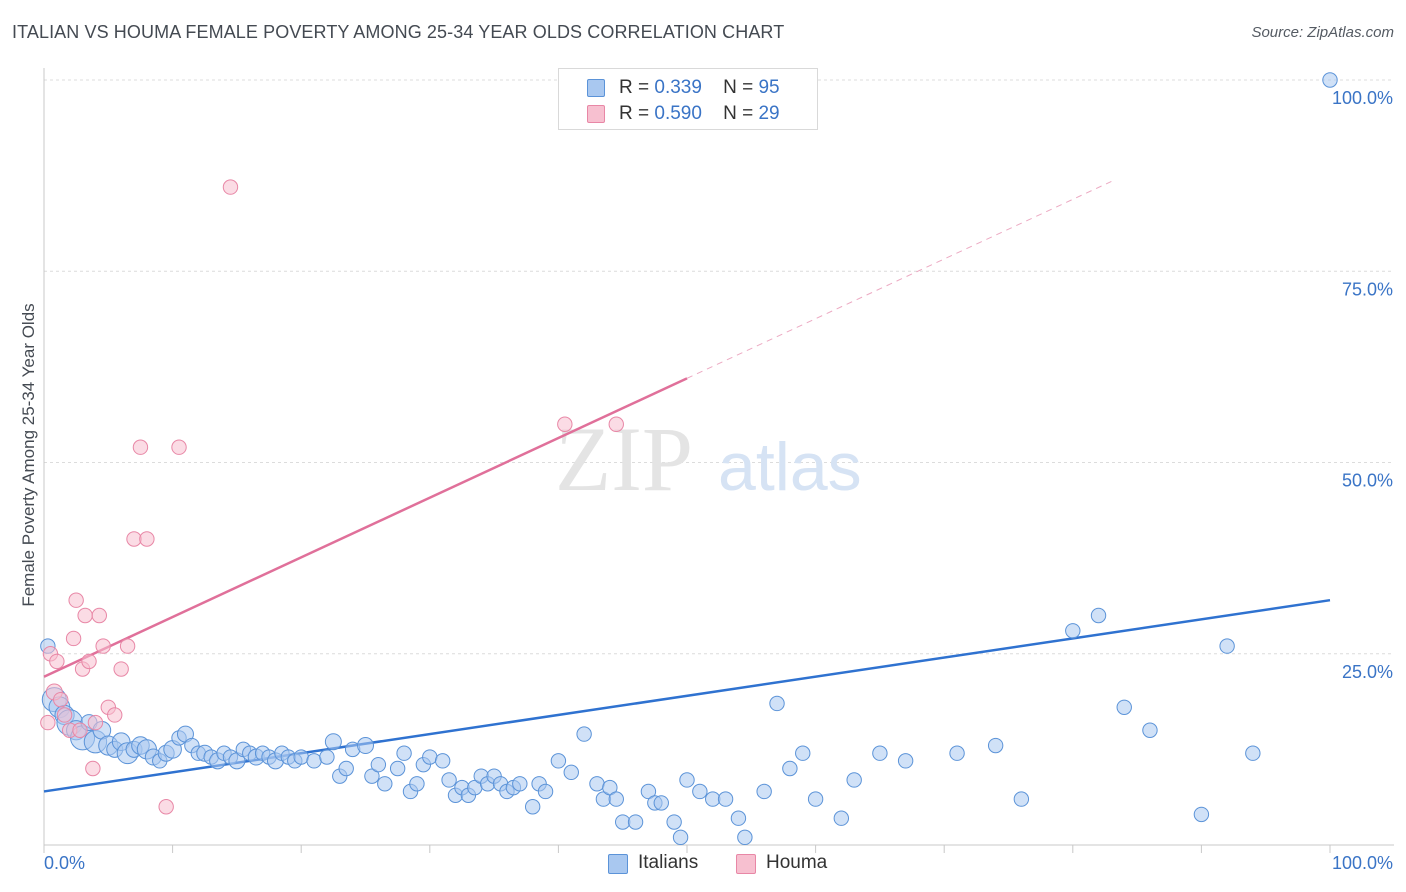 Image resolution: width=1406 pixels, height=892 pixels. What do you see at coordinates (1367, 481) in the screenshot?
I see `y-tick-label: 50.0%` at bounding box center [1367, 481].